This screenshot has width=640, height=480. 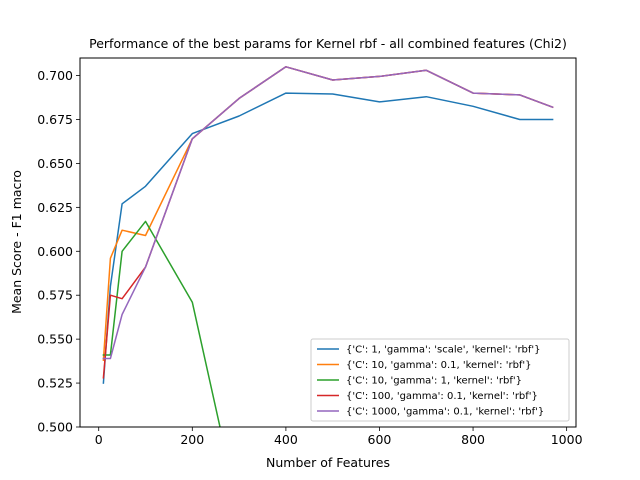 I want to click on y-tick-label: 0.500, so click(x=55, y=427).